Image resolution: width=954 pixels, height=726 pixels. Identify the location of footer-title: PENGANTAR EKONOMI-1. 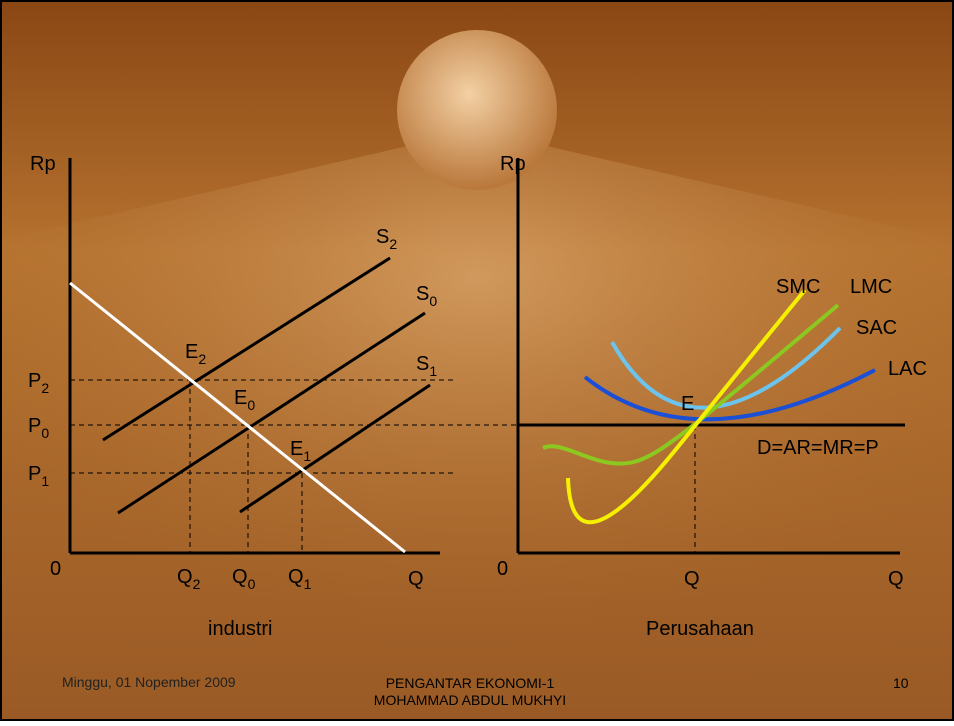
(470, 683).